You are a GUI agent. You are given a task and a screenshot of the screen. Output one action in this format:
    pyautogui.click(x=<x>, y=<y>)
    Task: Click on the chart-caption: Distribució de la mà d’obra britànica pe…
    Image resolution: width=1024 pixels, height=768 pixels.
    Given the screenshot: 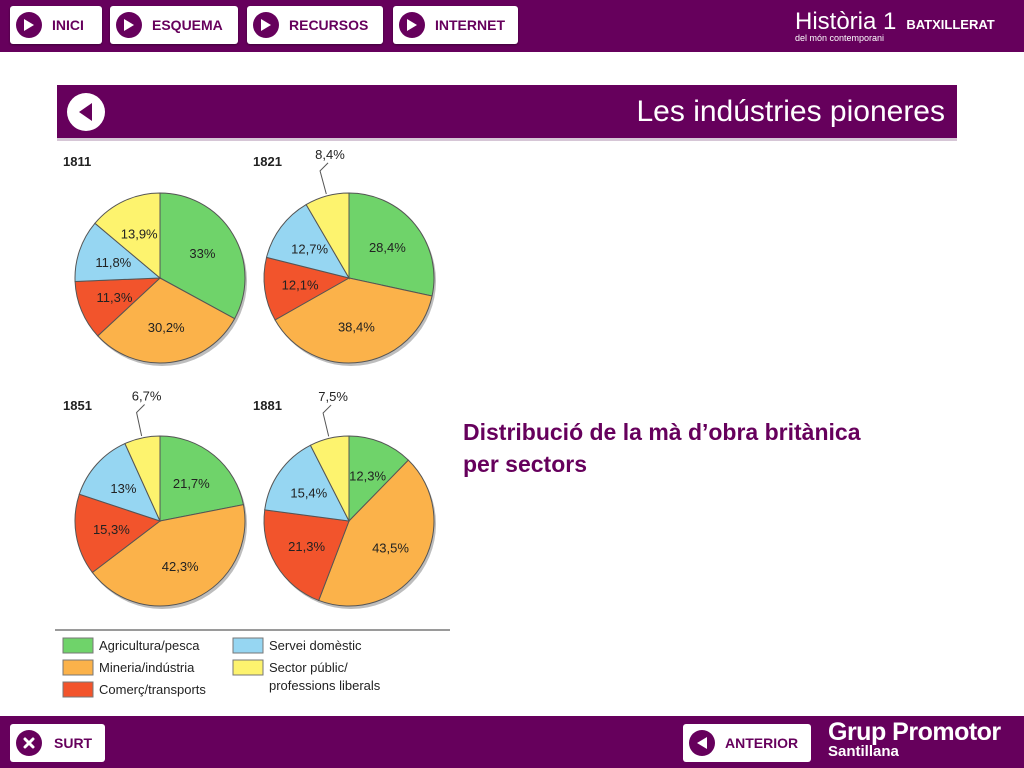 What is the action you would take?
    pyautogui.click(x=698, y=448)
    